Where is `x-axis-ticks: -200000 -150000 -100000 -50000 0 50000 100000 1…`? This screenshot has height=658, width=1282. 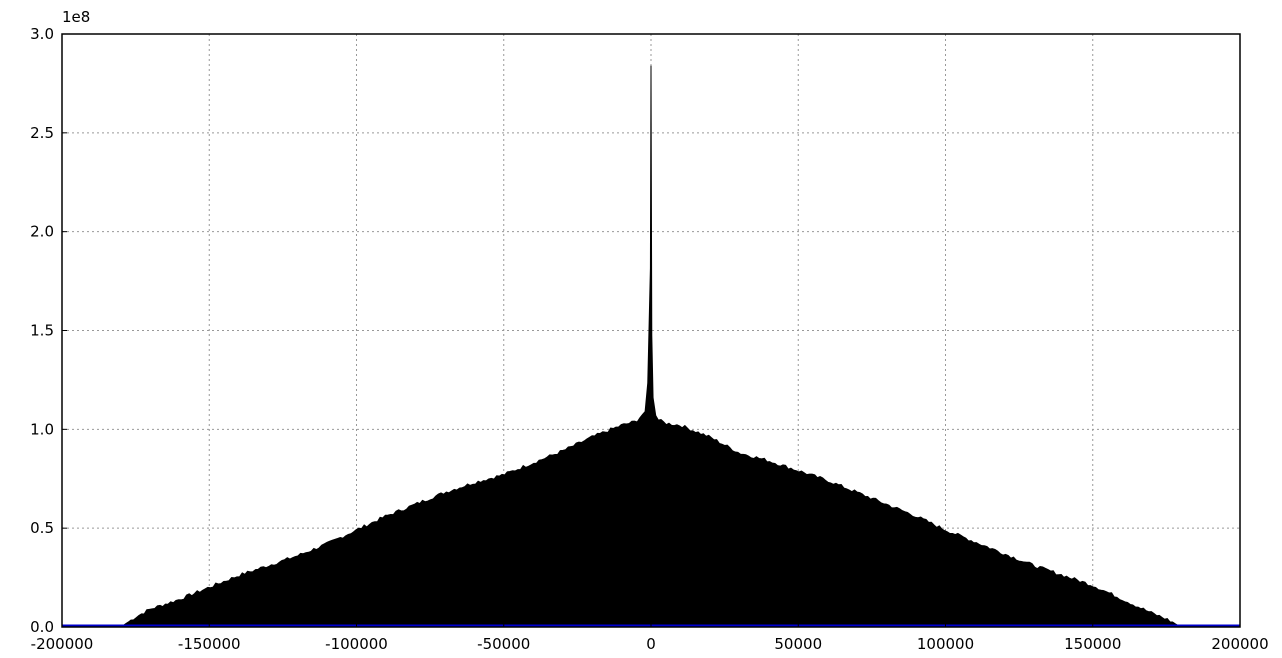
x-axis-ticks: -200000 -150000 -100000 -50000 0 50000 100000 1… is located at coordinates (650, 637).